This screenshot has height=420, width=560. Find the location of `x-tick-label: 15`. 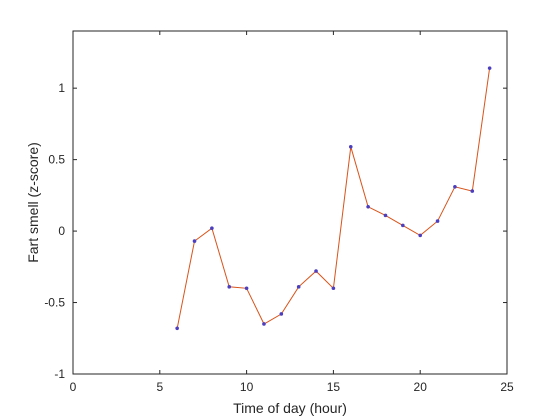

x-tick-label: 15 is located at coordinates (334, 387).